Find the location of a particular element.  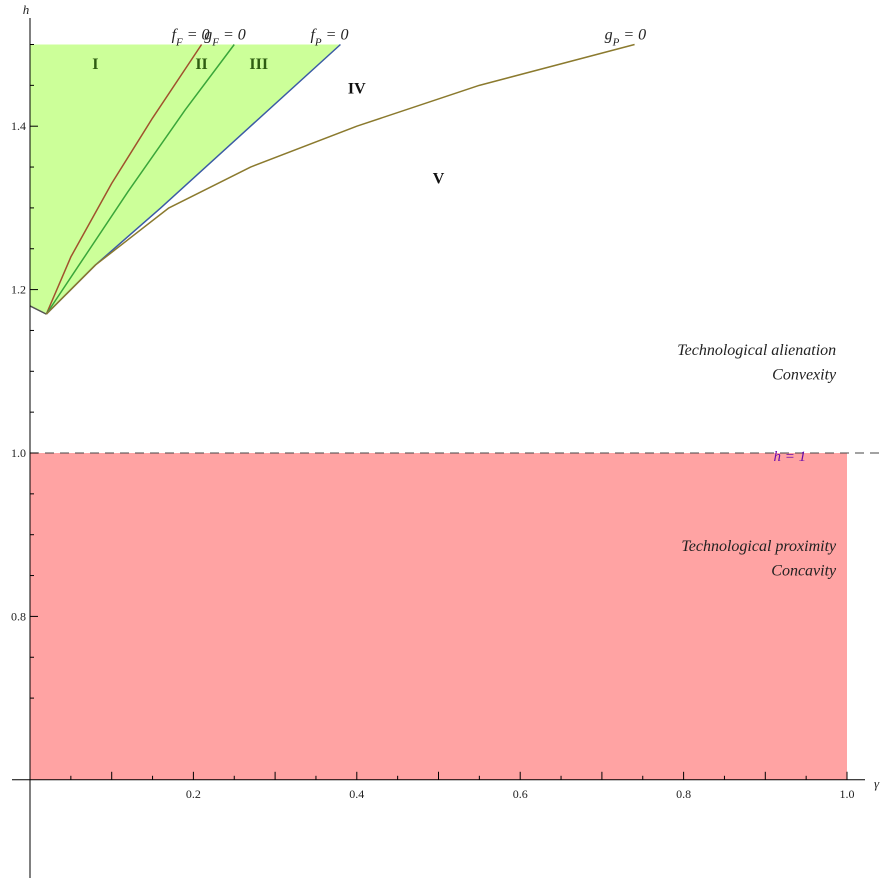

x-tick-label: 0.2 is located at coordinates (193, 794).